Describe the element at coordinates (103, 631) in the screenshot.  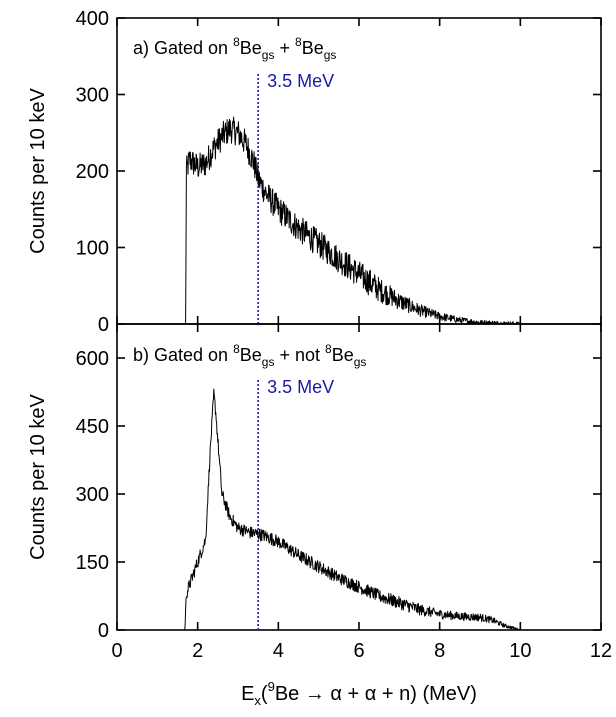
I see `panel-b-y-tick-label: 0` at that location.